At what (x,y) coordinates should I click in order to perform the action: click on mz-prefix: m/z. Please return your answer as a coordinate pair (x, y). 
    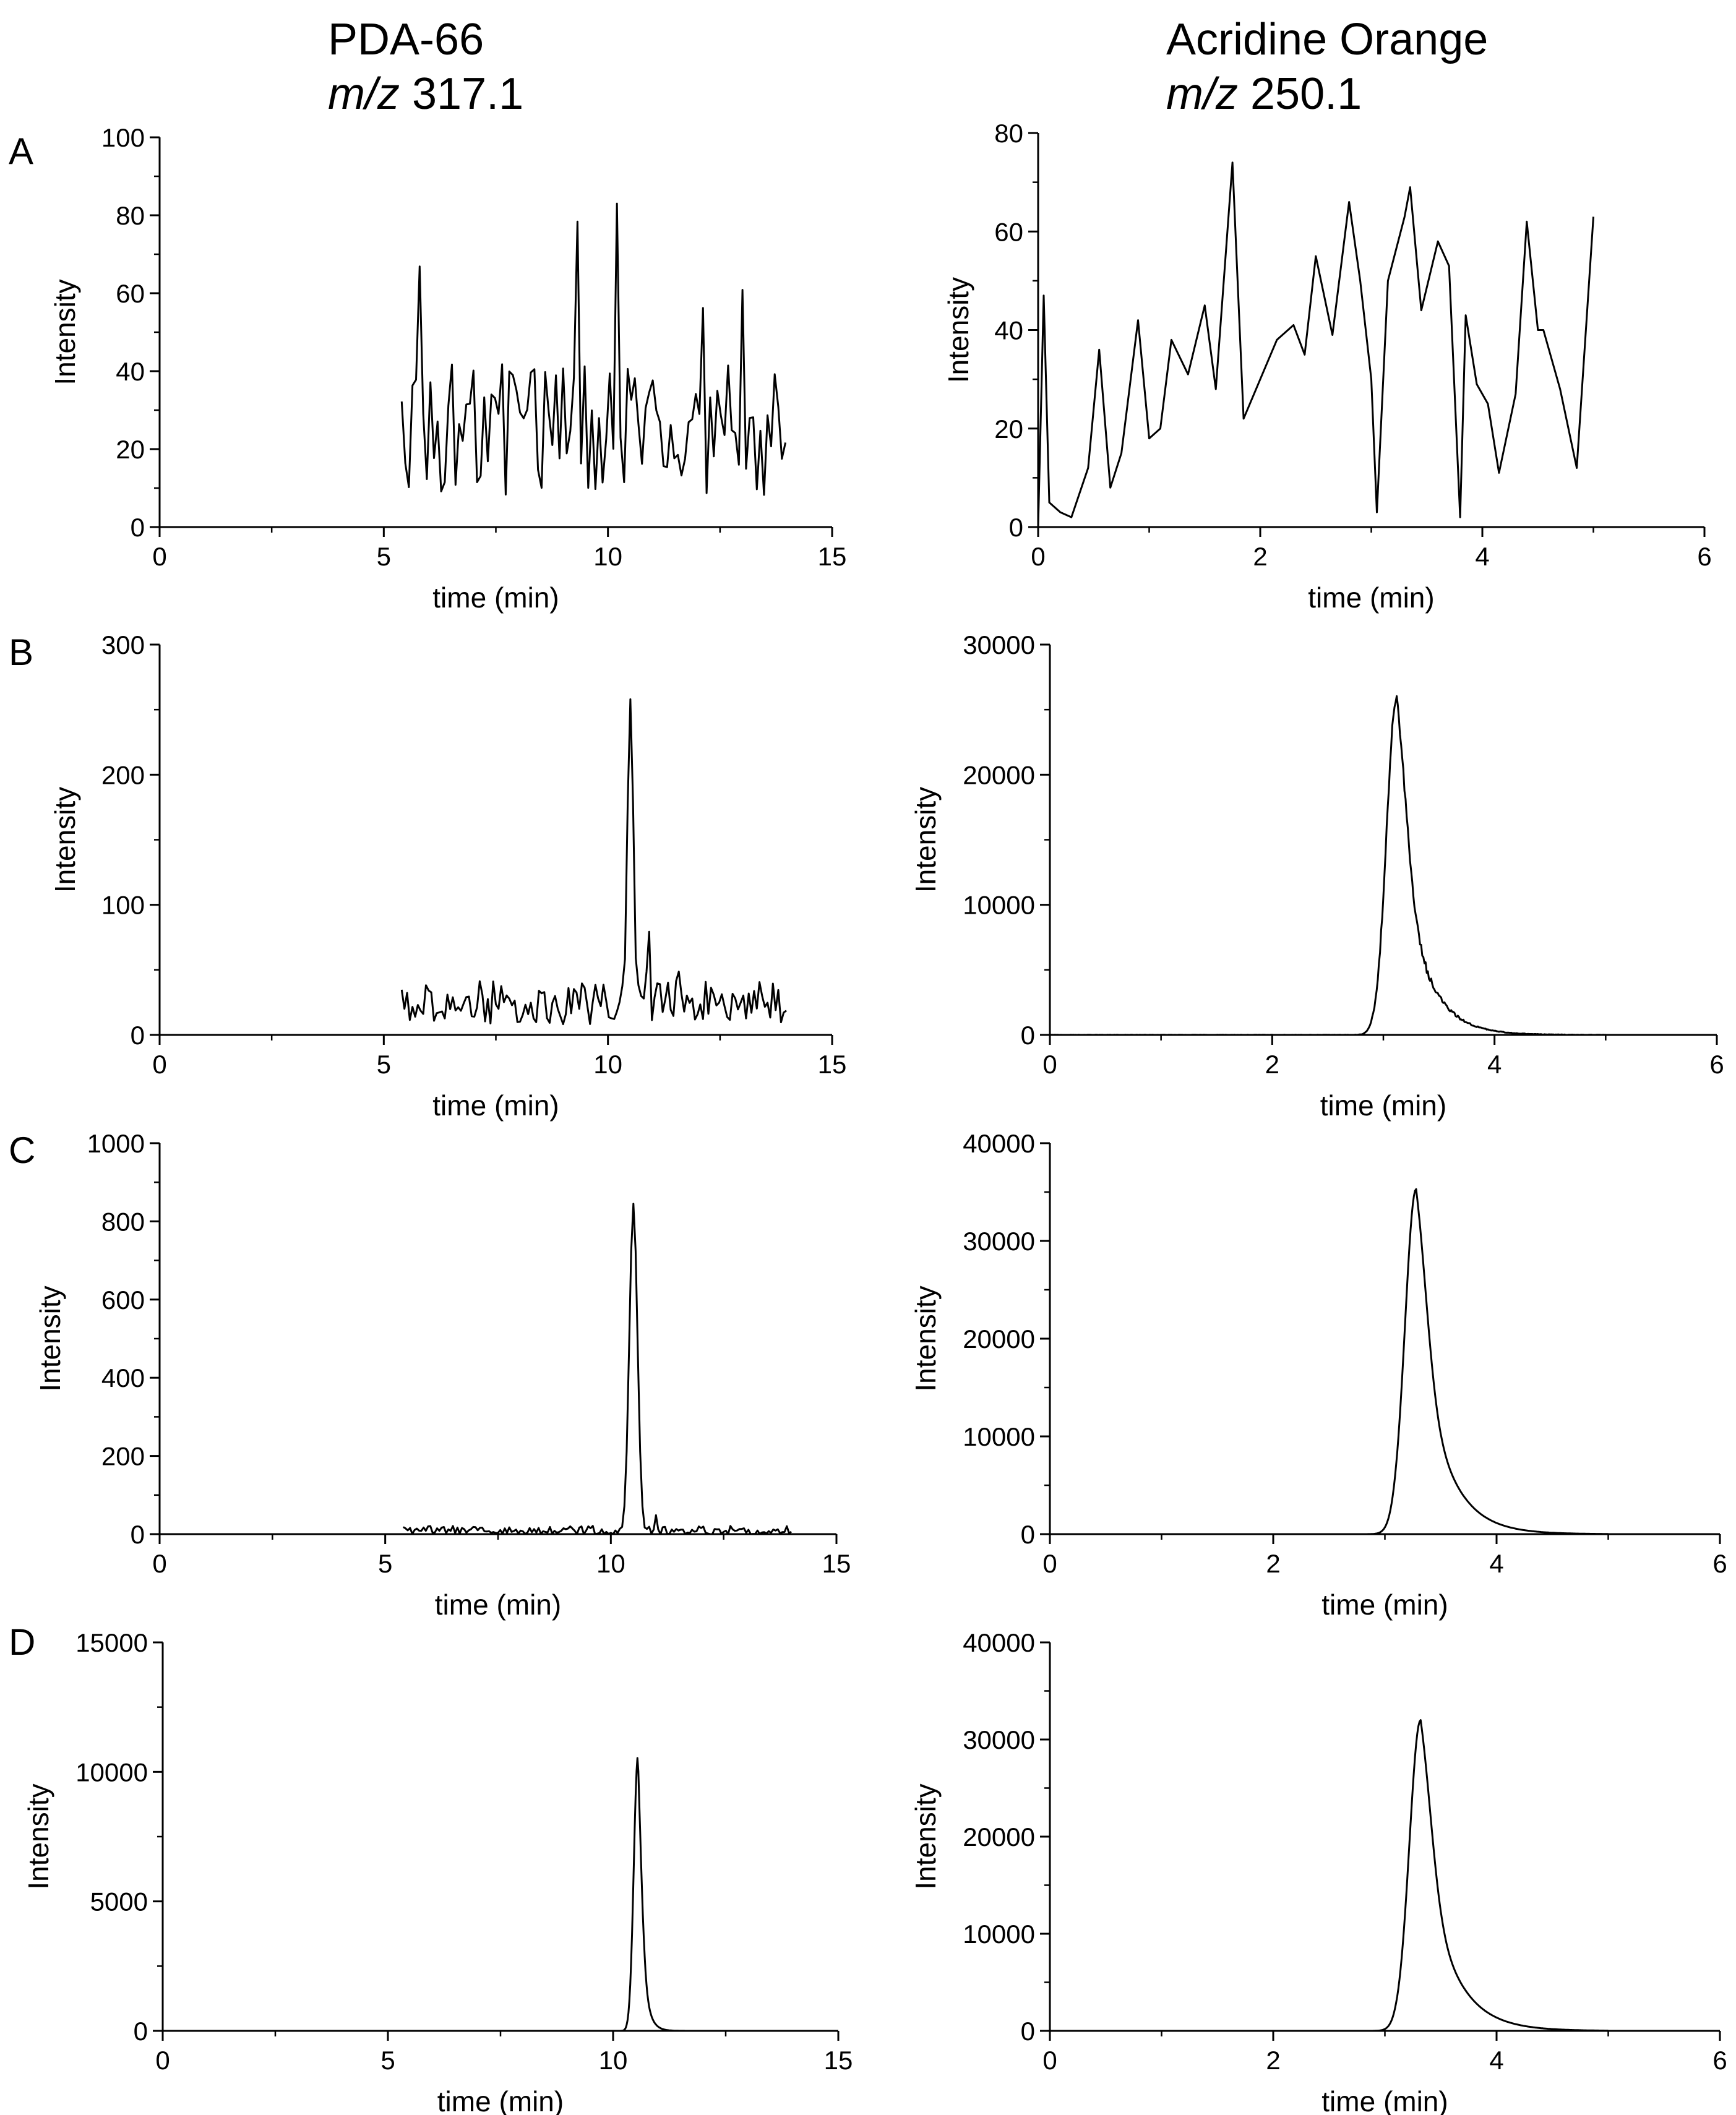
    Looking at the image, I should click on (1202, 94).